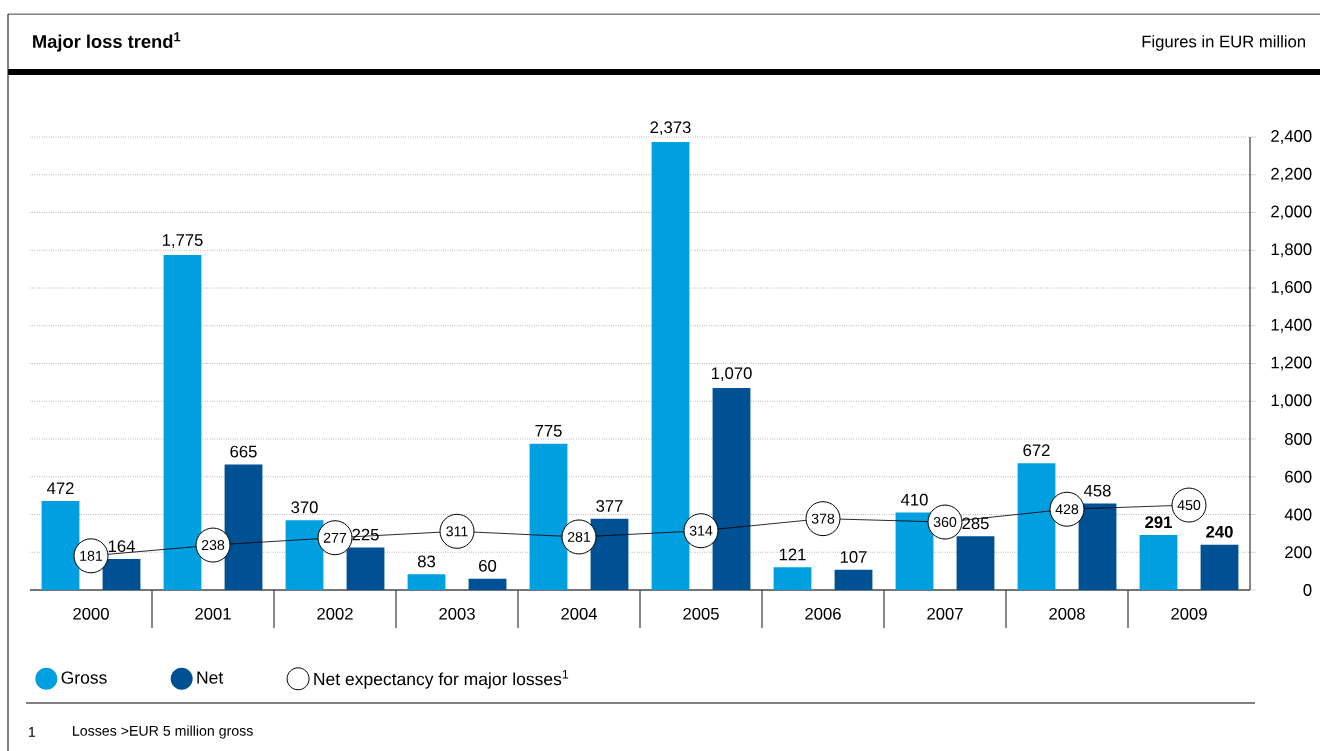  I want to click on legend-label: Net expectancy for major losses$^{1}$, so click(441, 679).